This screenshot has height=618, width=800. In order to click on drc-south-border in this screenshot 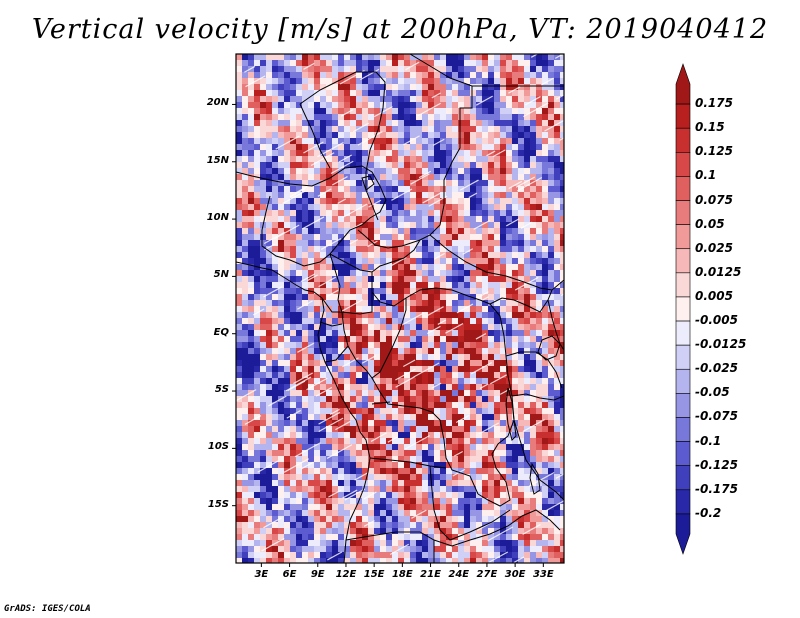, I will do `click(425, 436)`.